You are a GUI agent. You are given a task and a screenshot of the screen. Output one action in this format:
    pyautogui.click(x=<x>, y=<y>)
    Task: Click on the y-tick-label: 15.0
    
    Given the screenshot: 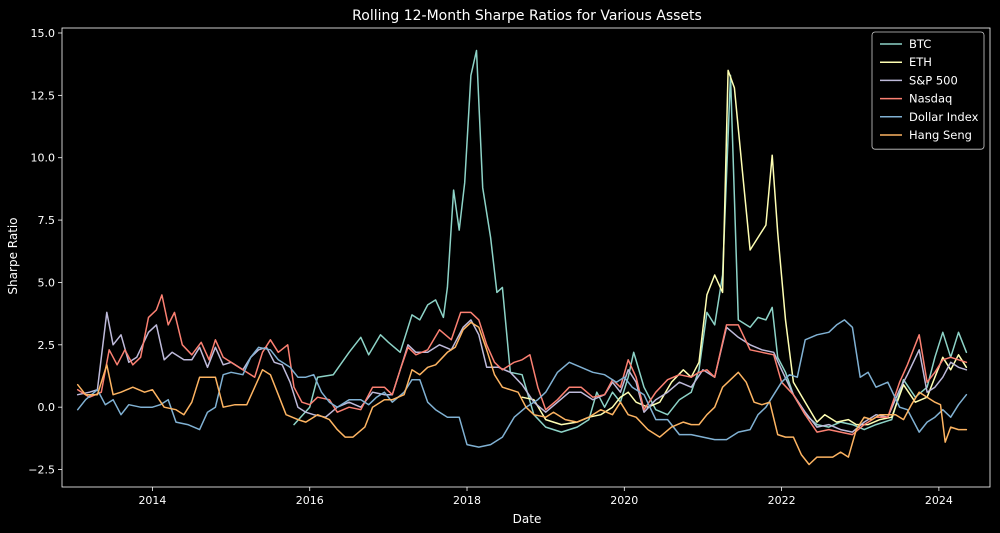 What is the action you would take?
    pyautogui.click(x=43, y=33)
    